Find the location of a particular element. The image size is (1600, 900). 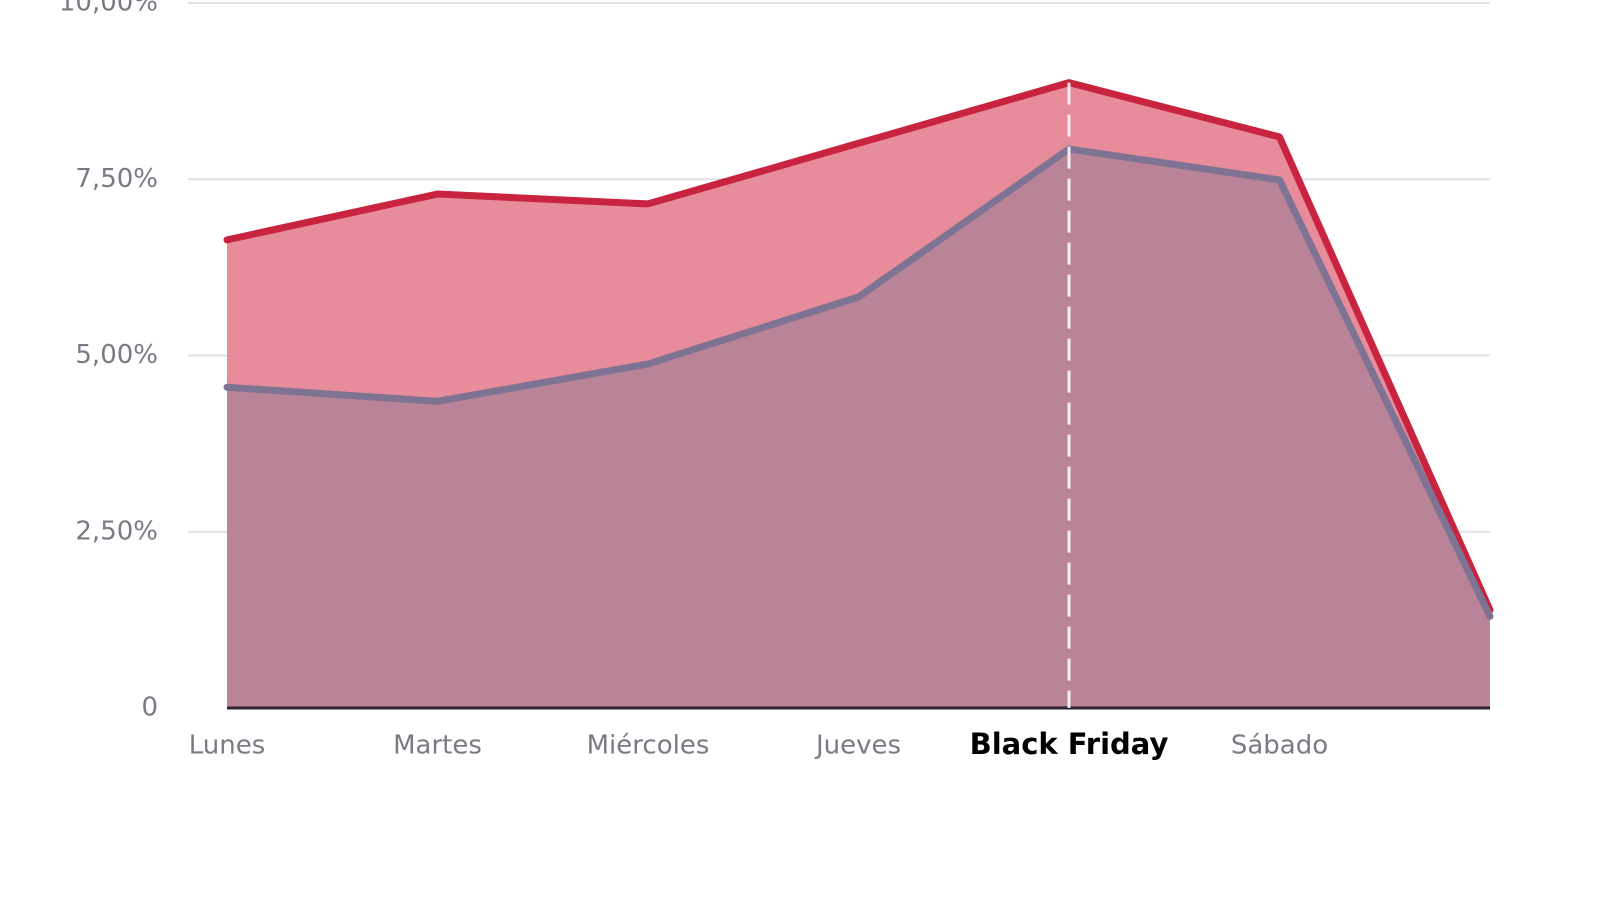

x-tick-label: Miércoles is located at coordinates (648, 746).